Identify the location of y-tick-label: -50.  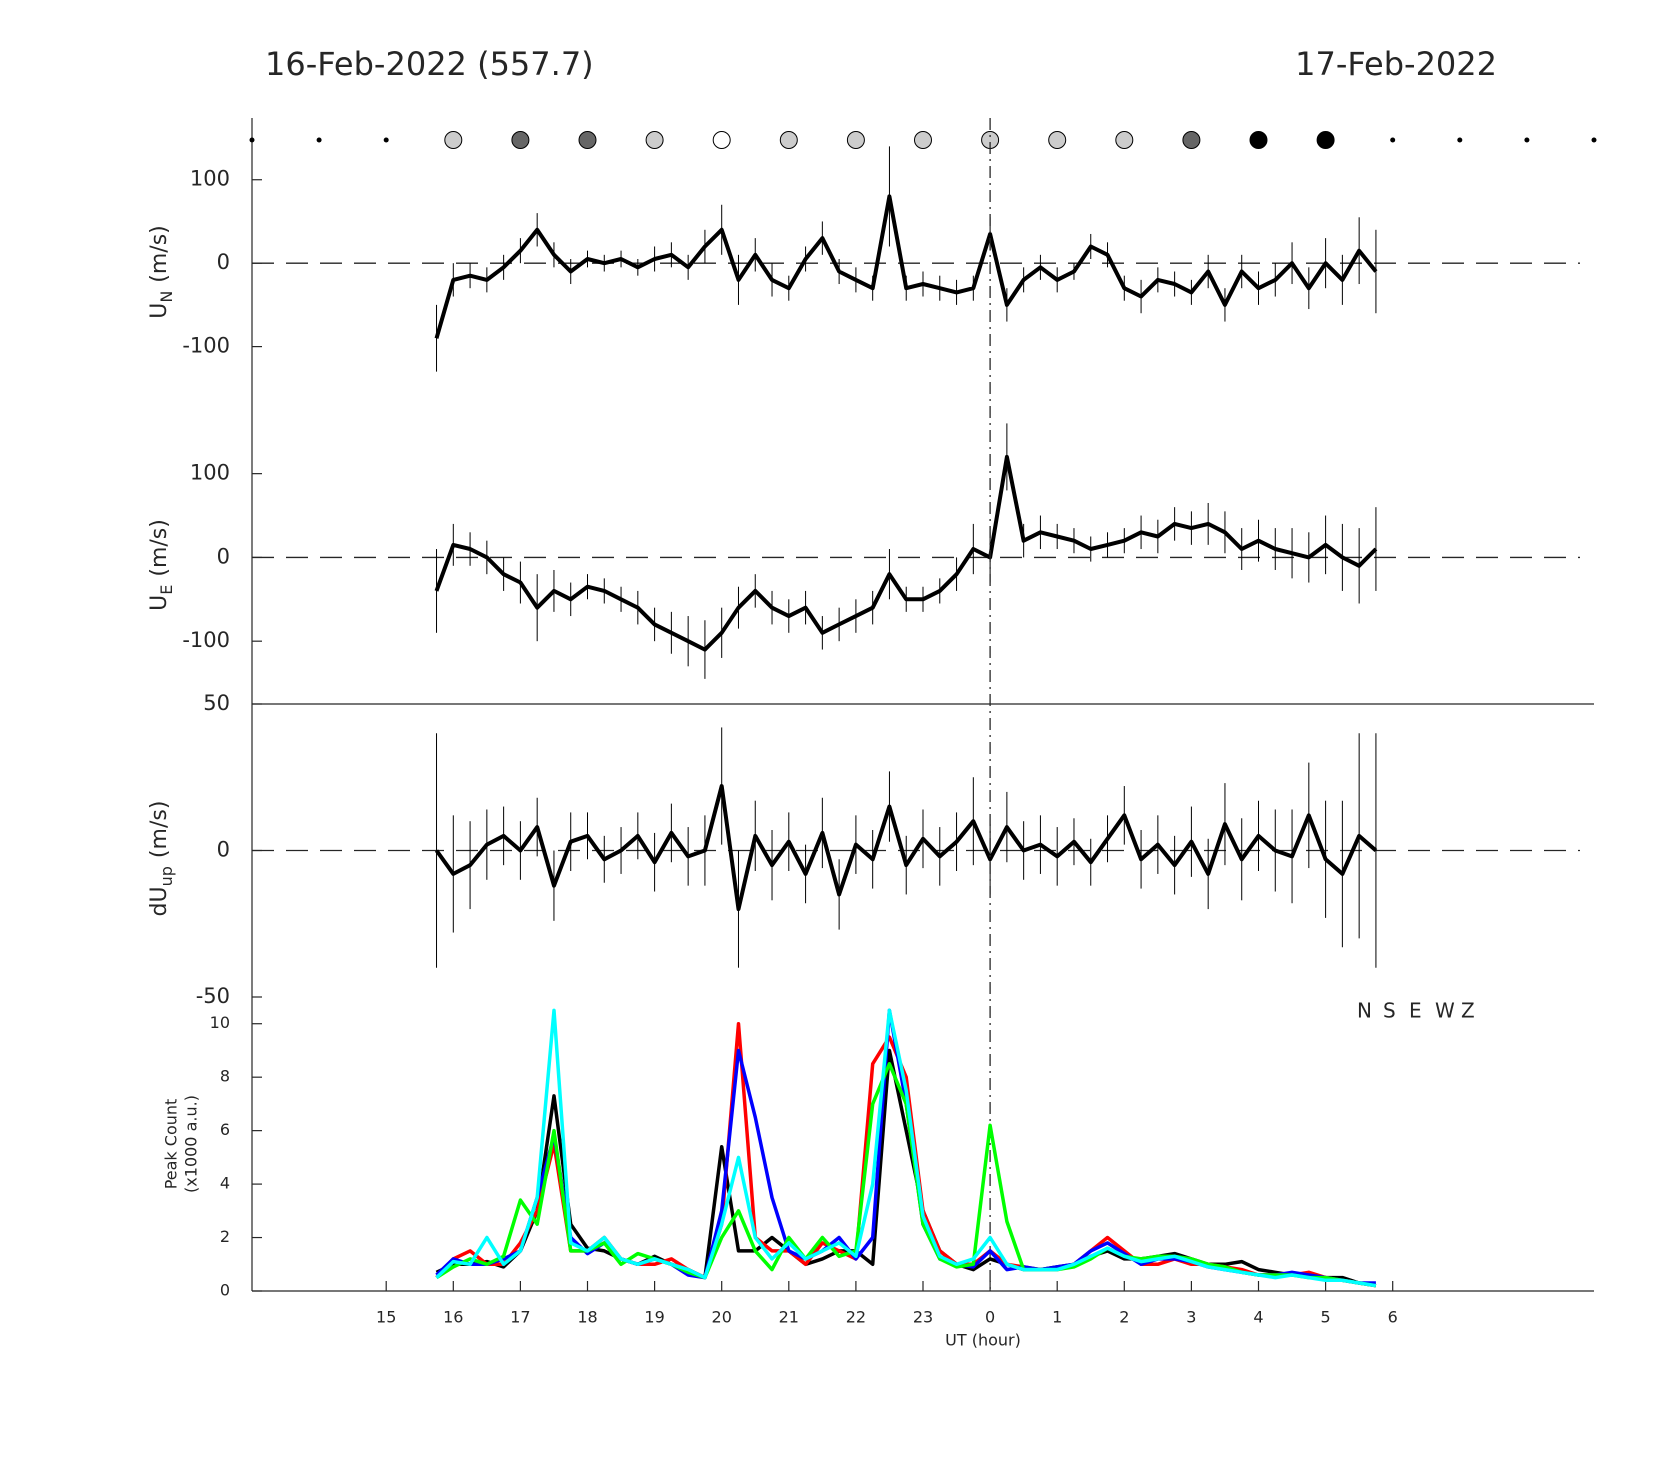
(213, 996).